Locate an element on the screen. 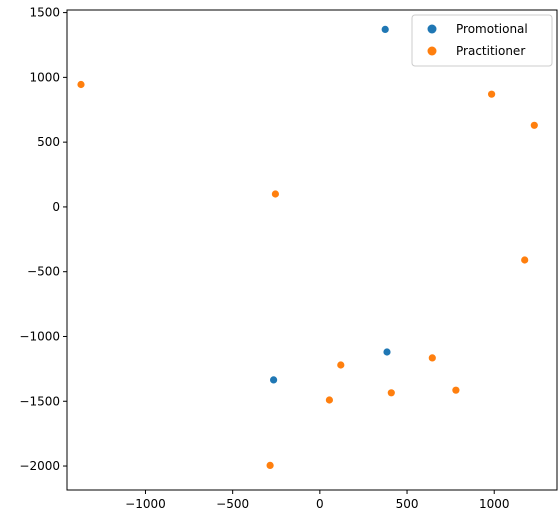 The height and width of the screenshot is (519, 558). x-tick-label: −1000 is located at coordinates (145, 504).